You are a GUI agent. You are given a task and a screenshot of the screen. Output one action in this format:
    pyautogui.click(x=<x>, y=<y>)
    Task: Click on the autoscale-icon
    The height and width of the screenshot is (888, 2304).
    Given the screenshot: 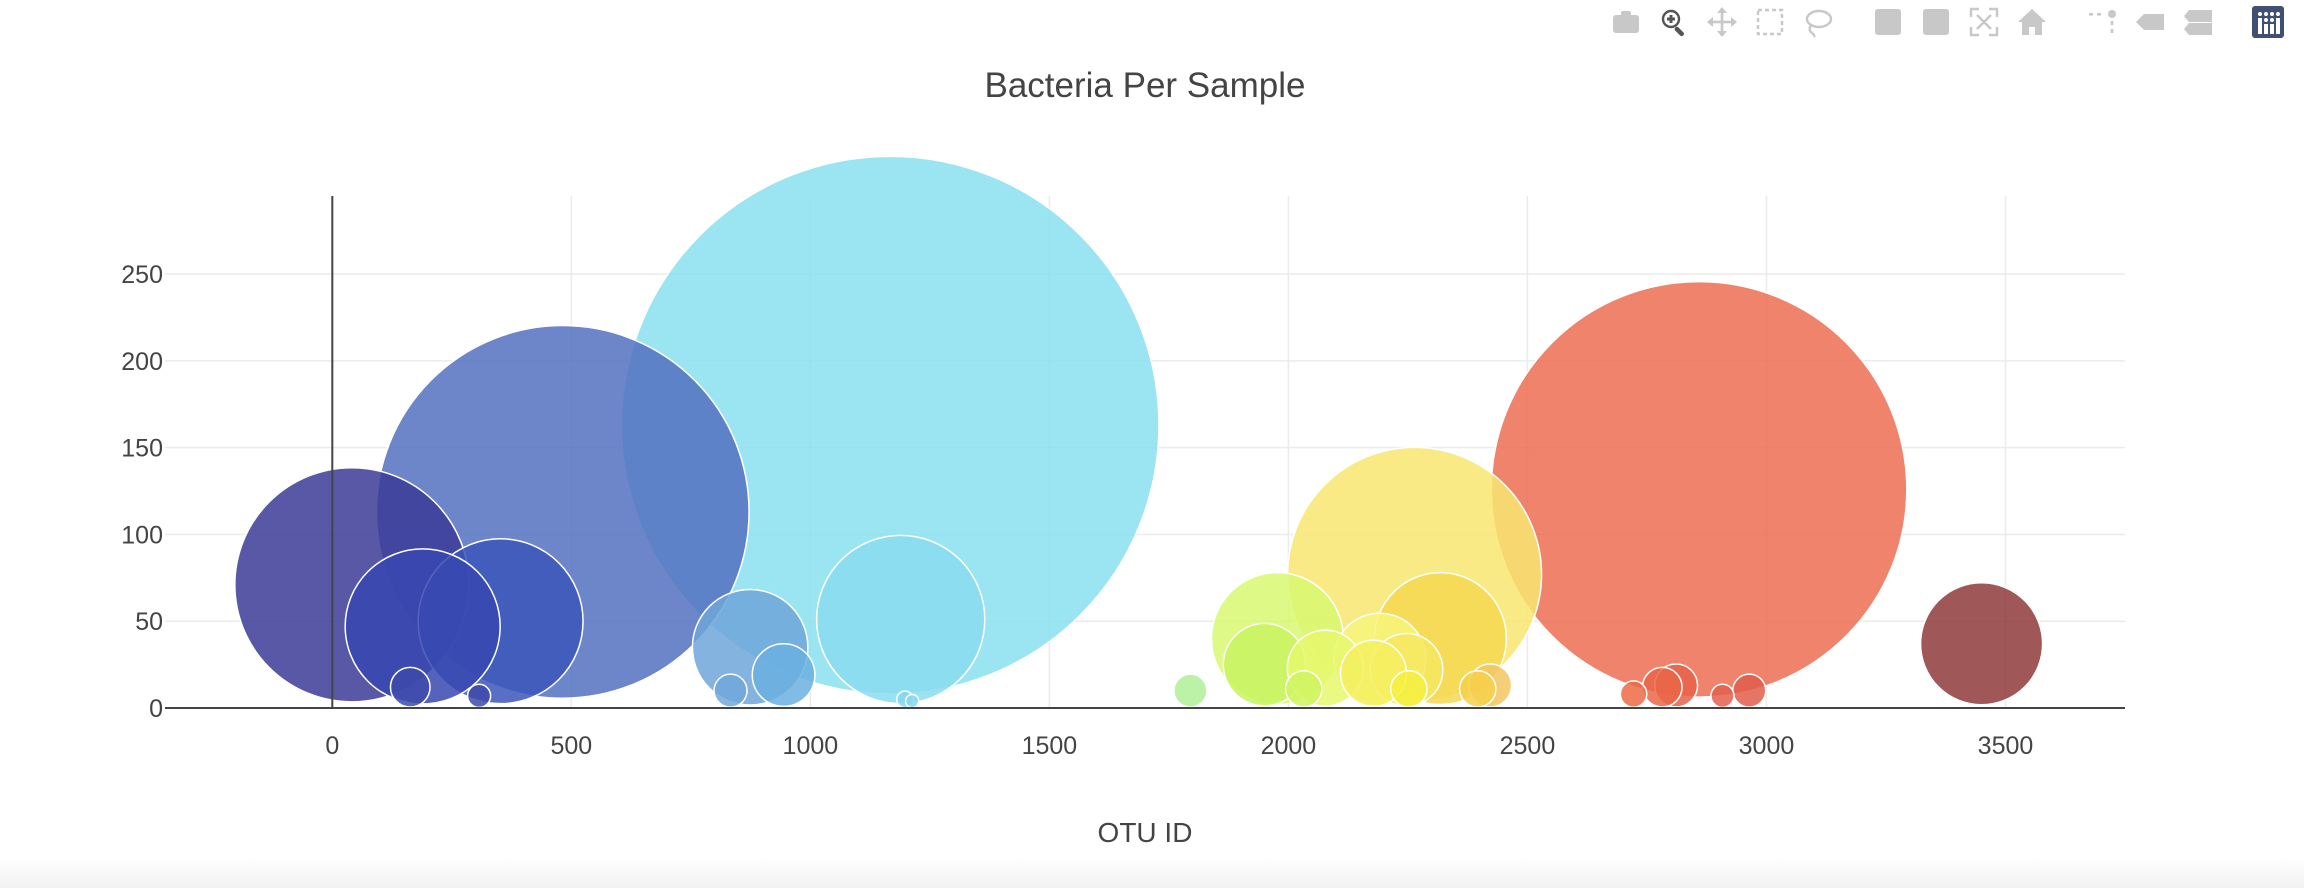 What is the action you would take?
    pyautogui.click(x=1984, y=22)
    